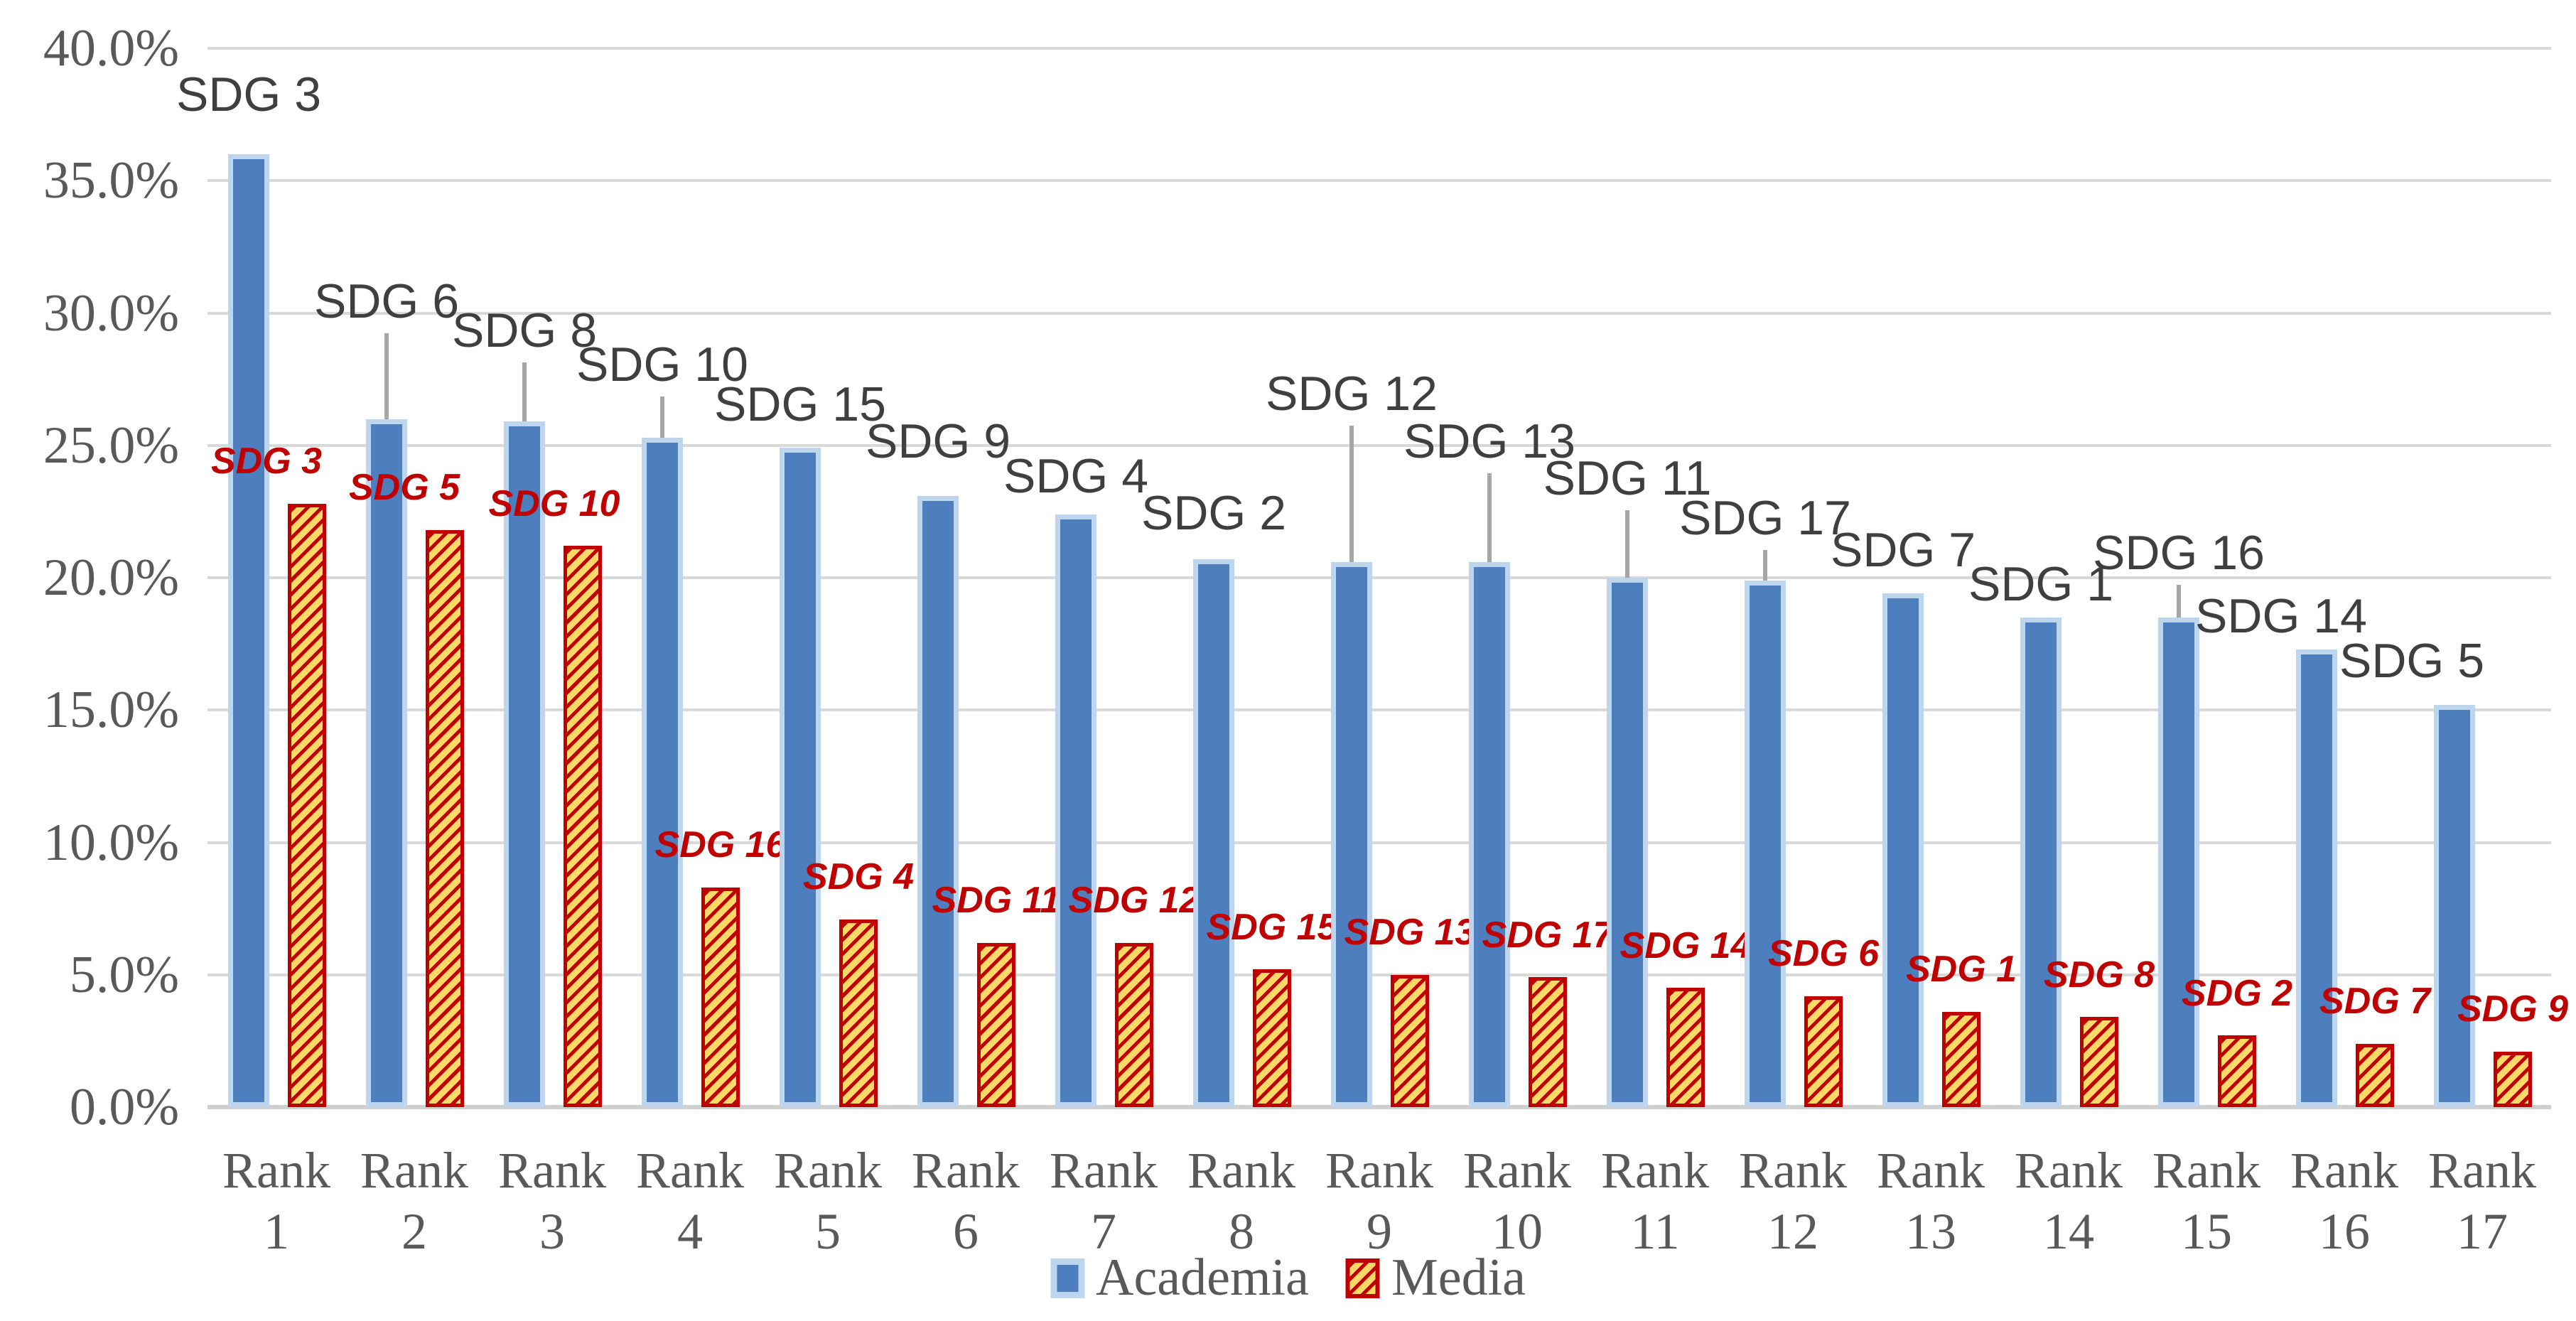 The image size is (2576, 1321). What do you see at coordinates (1179, 1278) in the screenshot?
I see `legend-item-academia: Academia` at bounding box center [1179, 1278].